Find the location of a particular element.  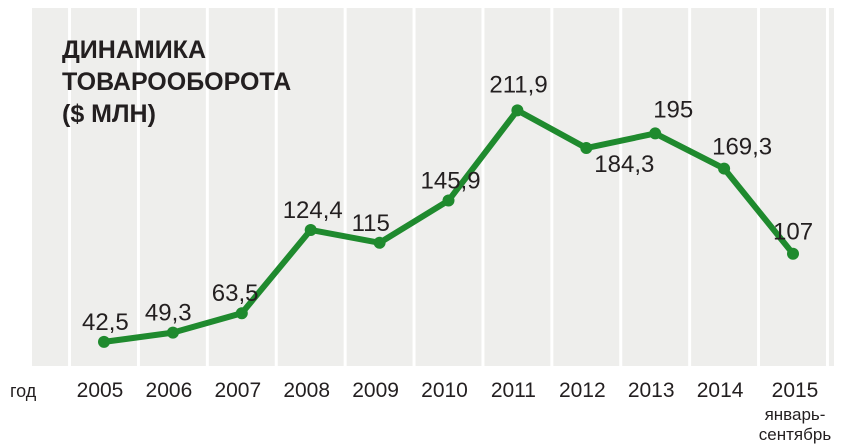

data-label: 49,3 is located at coordinates (168, 313).